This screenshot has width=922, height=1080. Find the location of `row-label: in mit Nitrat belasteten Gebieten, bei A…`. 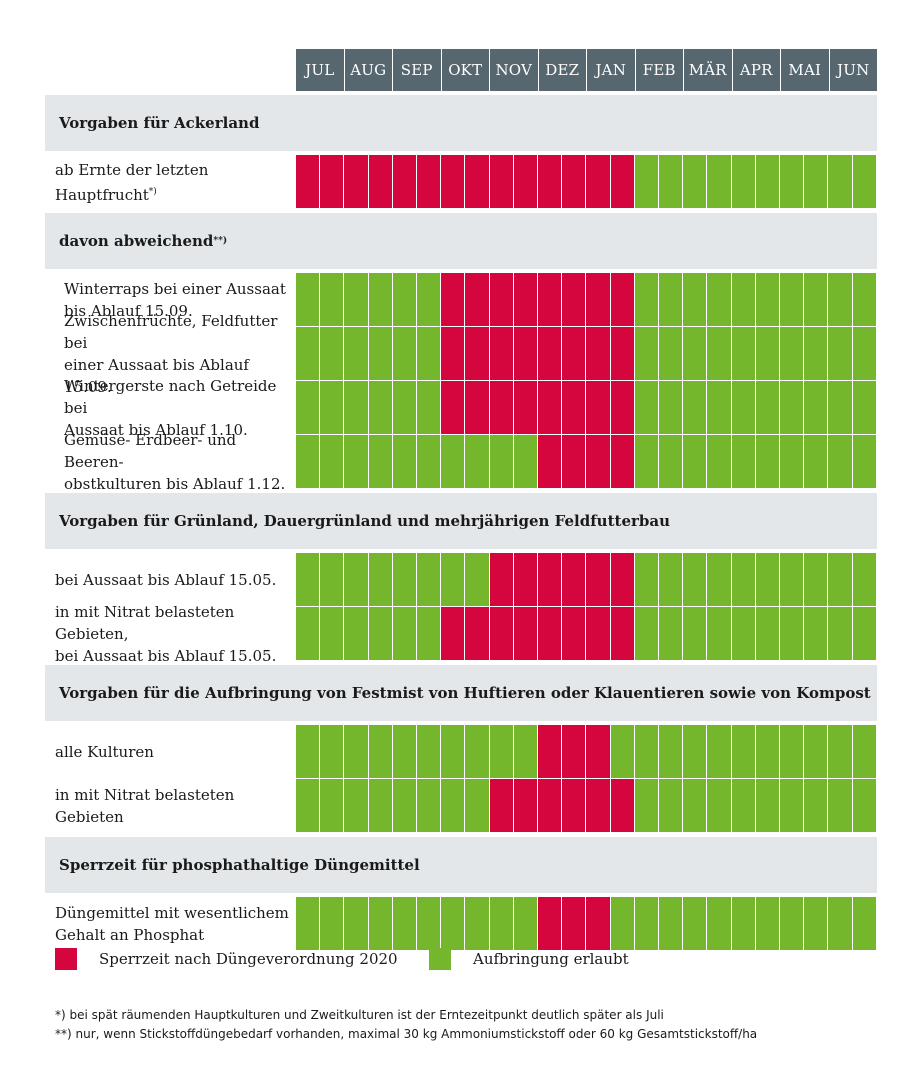

row-label: in mit Nitrat belasteten Gebieten, bei A… is located at coordinates (170, 634).